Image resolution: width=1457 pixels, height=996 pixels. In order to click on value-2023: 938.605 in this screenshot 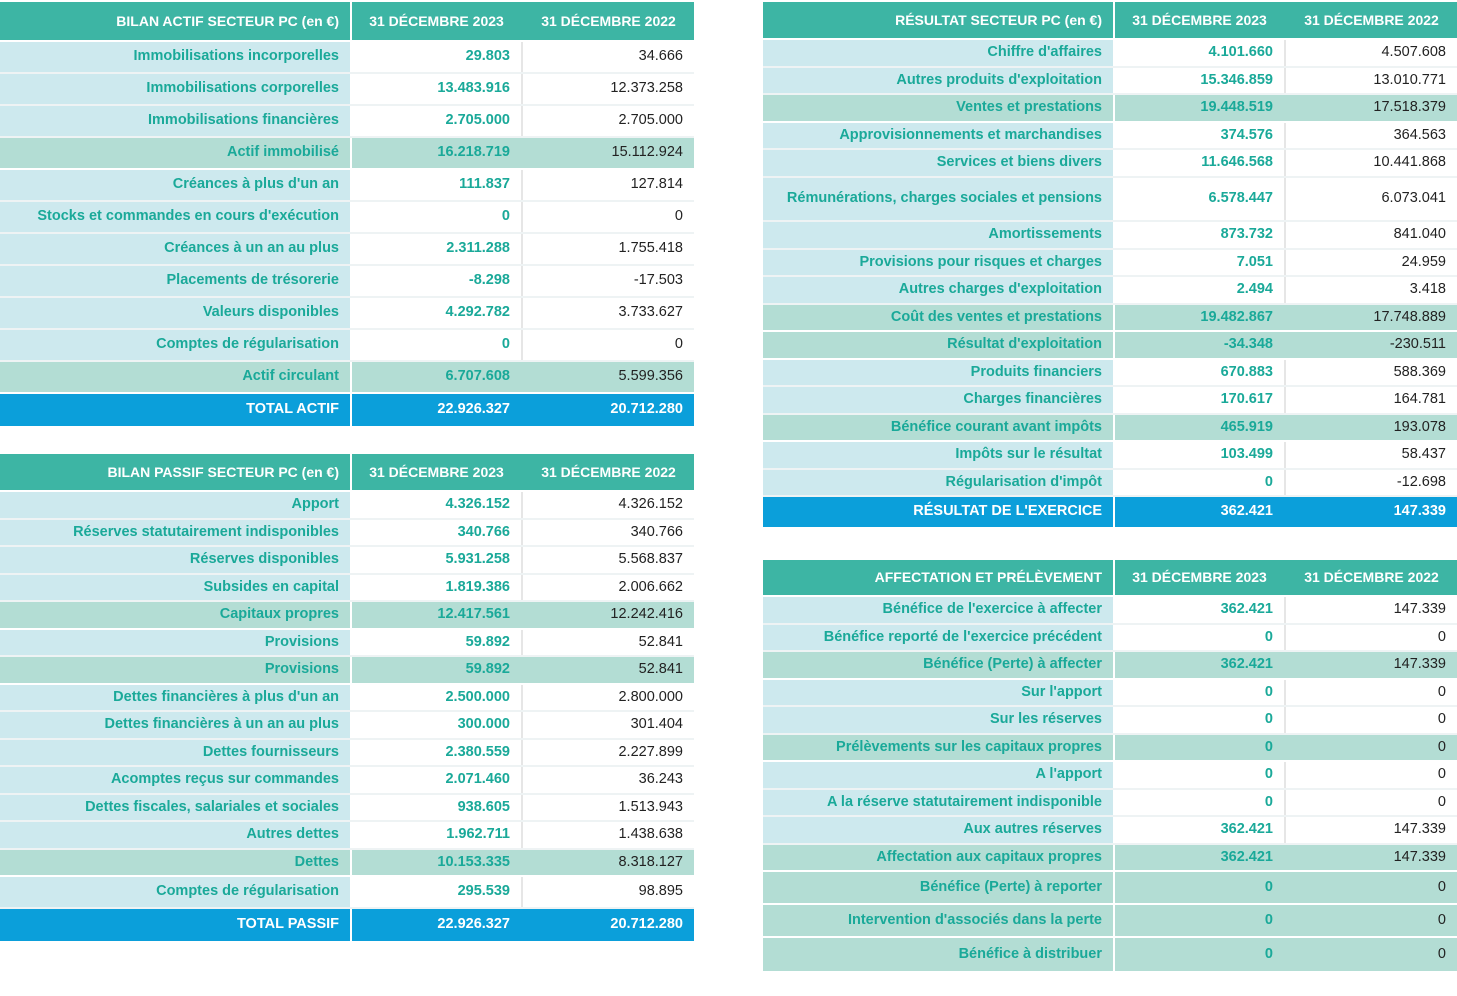, I will do `click(437, 807)`.